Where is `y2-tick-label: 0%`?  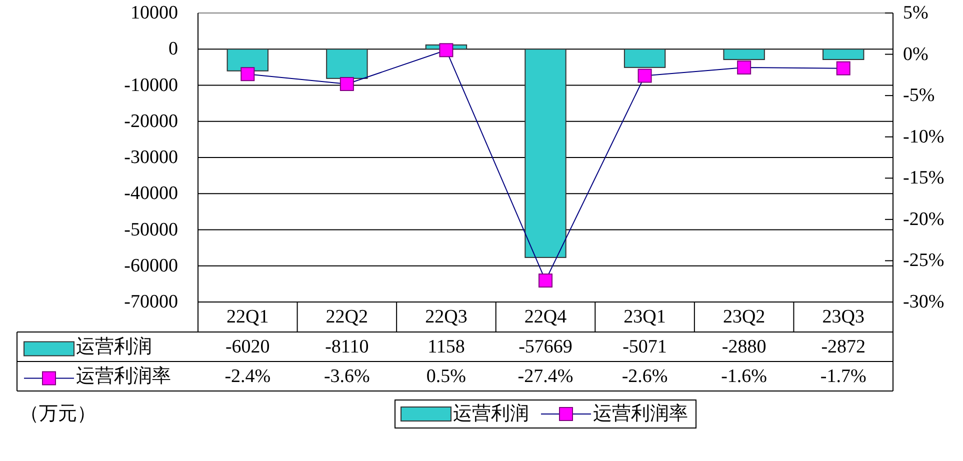
y2-tick-label: 0% is located at coordinates (915, 54).